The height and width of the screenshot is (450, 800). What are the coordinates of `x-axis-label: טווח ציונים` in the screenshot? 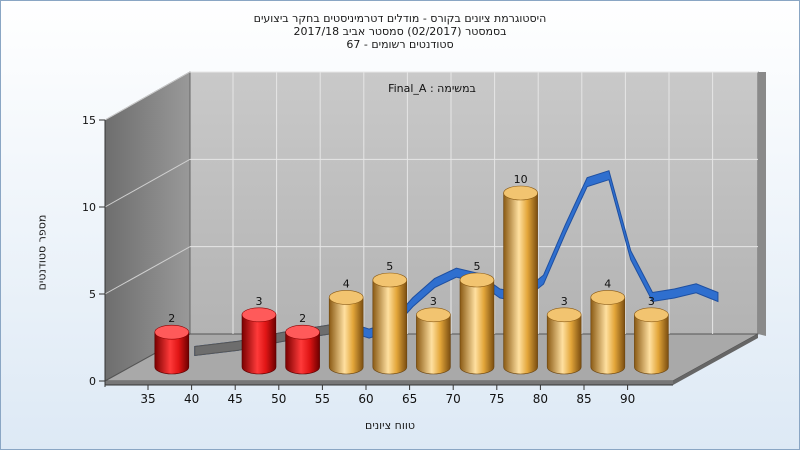 It's located at (390, 425).